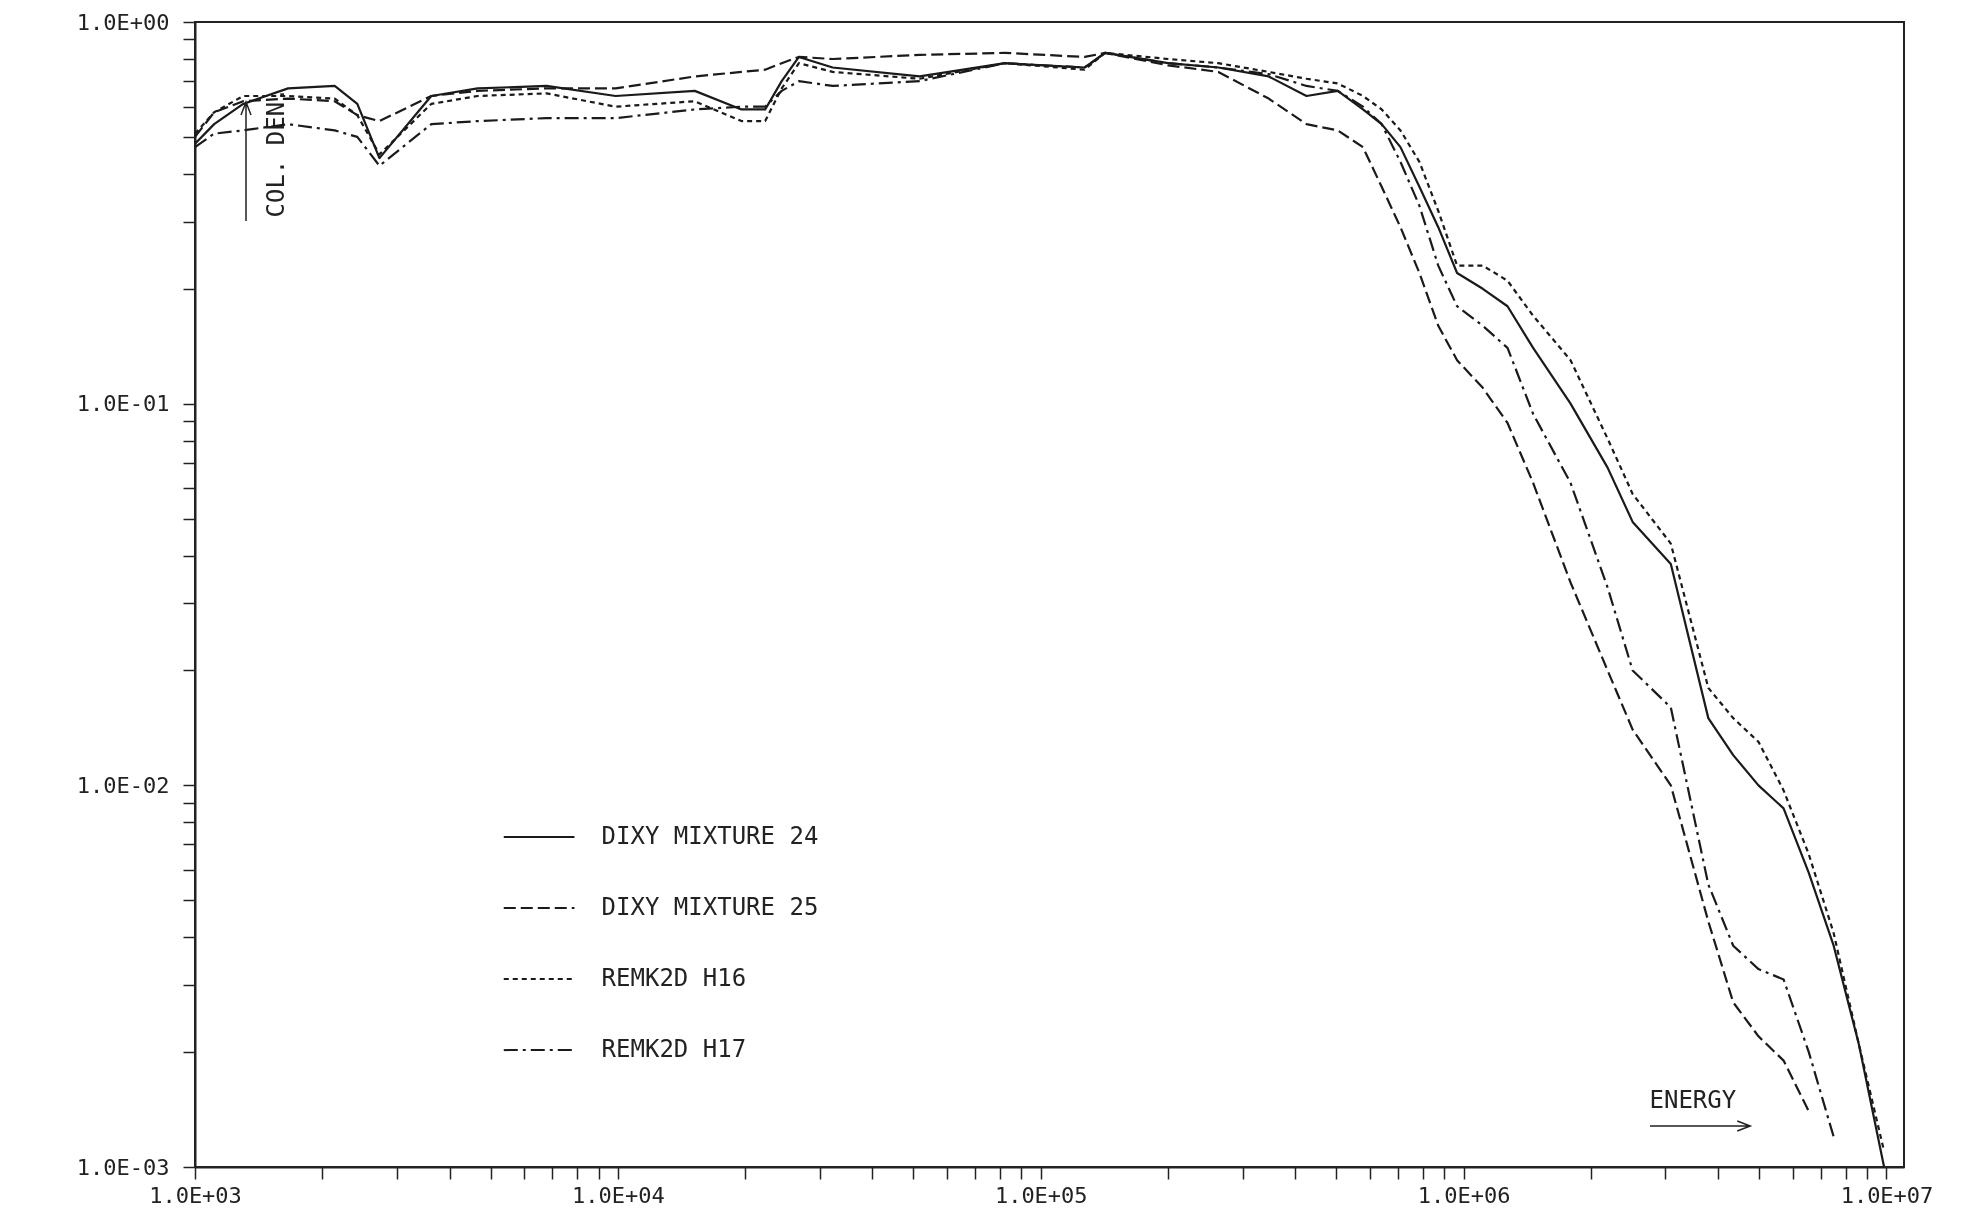 Image resolution: width=1969 pixels, height=1213 pixels. I want to click on x-tick-label: 1.0E+05, so click(1041, 1195).